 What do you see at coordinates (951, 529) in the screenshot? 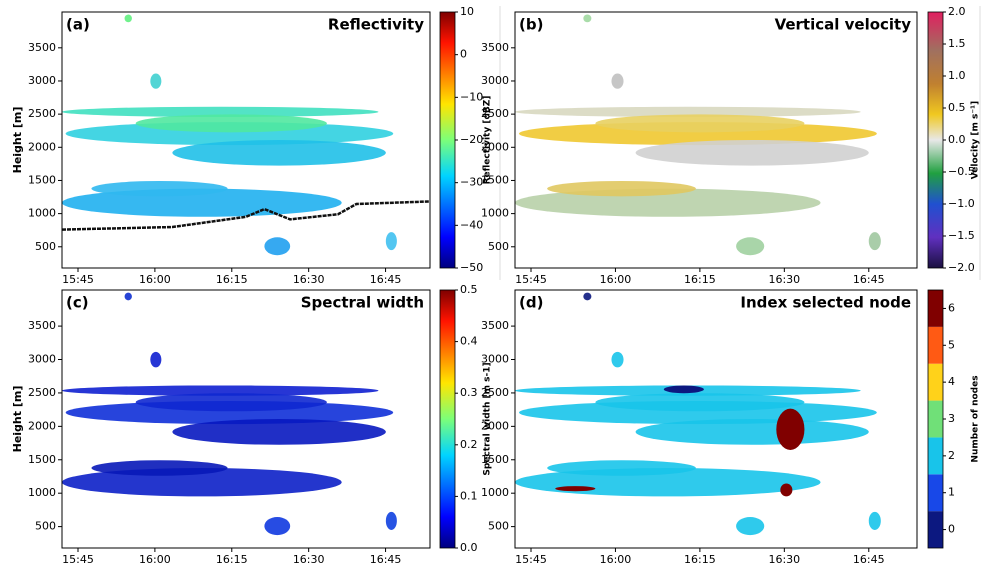
I see `colorbar-tick-label: 0` at bounding box center [951, 529].